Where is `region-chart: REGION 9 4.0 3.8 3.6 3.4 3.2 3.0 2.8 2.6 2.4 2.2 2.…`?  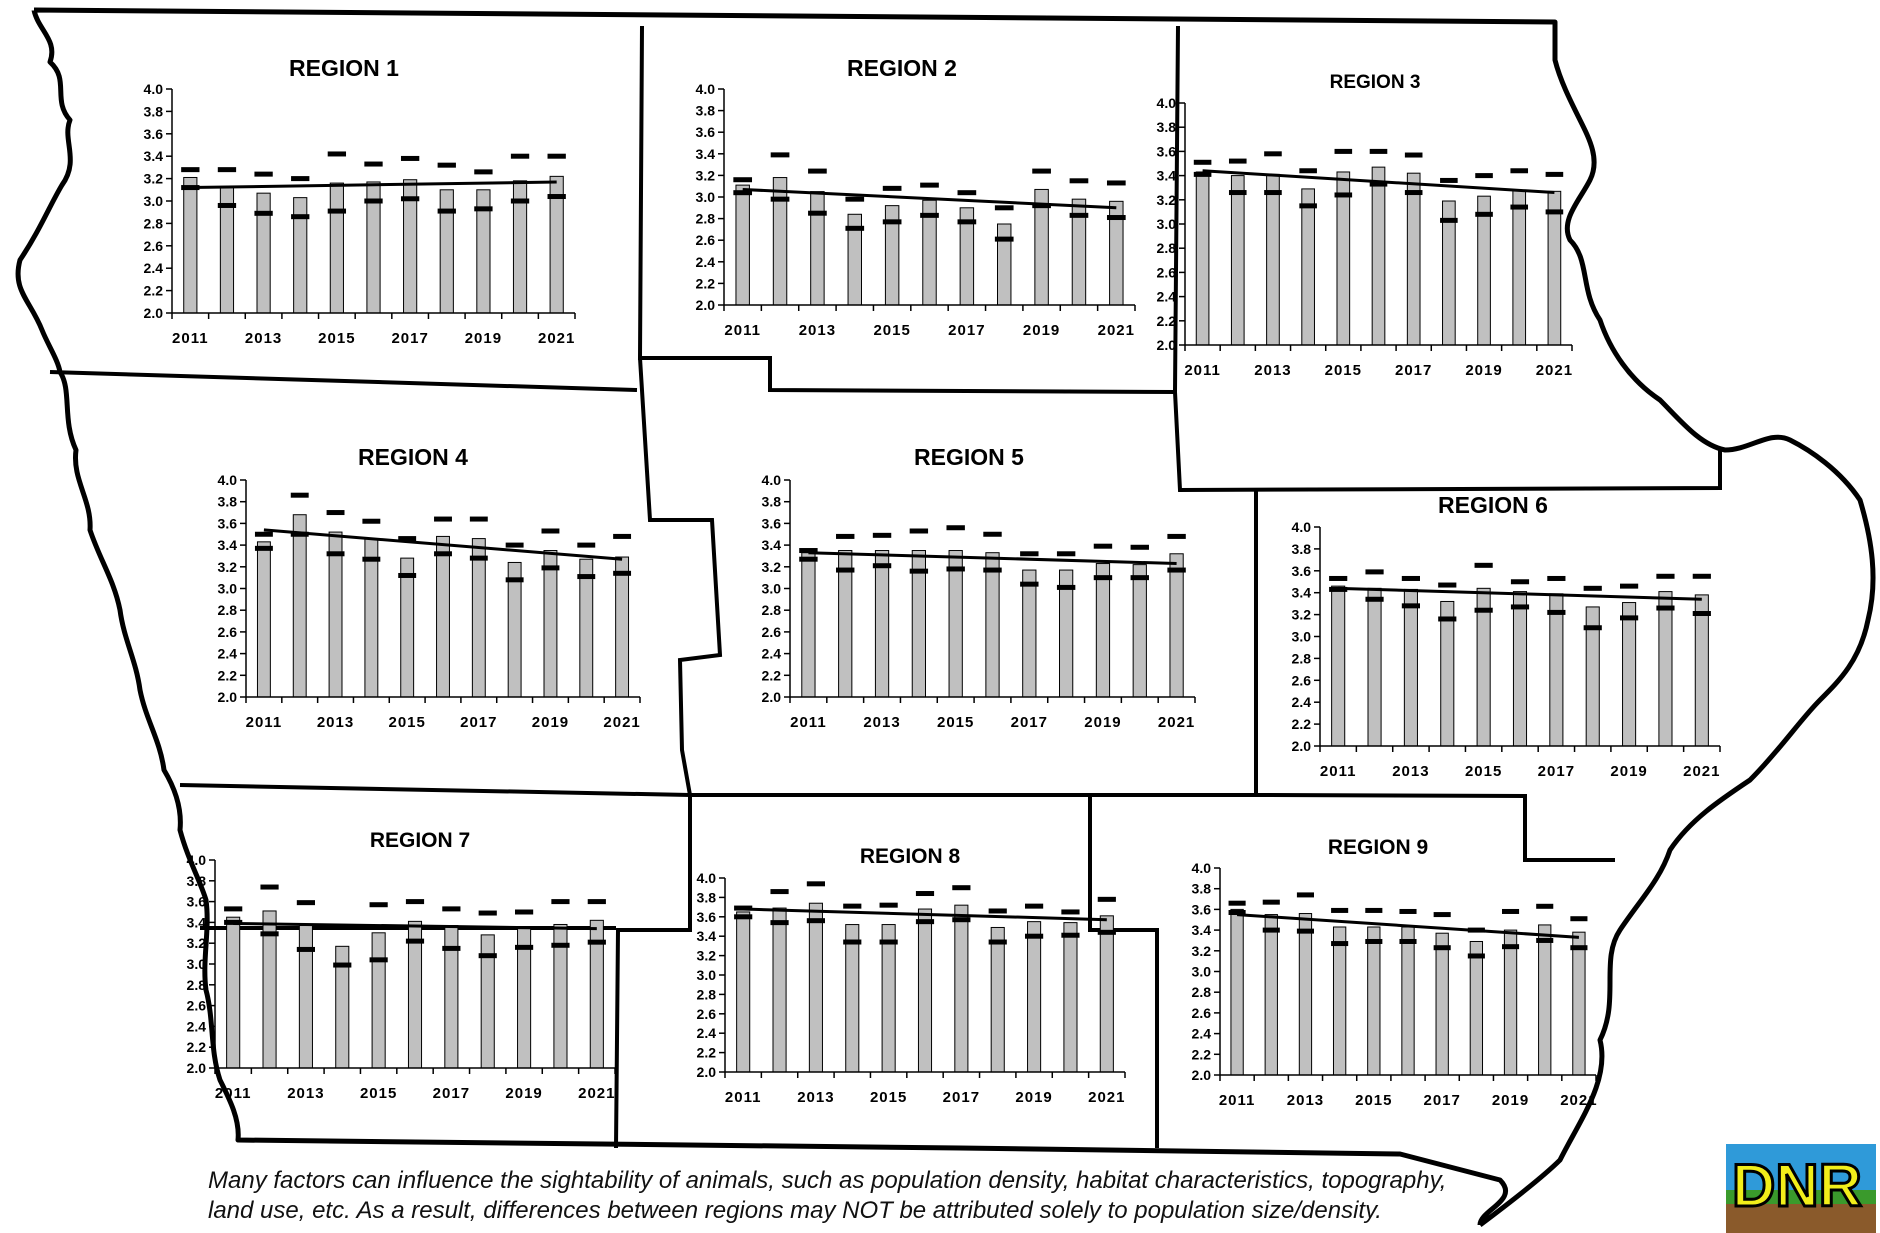 region-chart: REGION 9 4.0 3.8 3.6 3.4 3.2 3.0 2.8 2.6 2.4 2.2 2.… is located at coordinates (1394, 972).